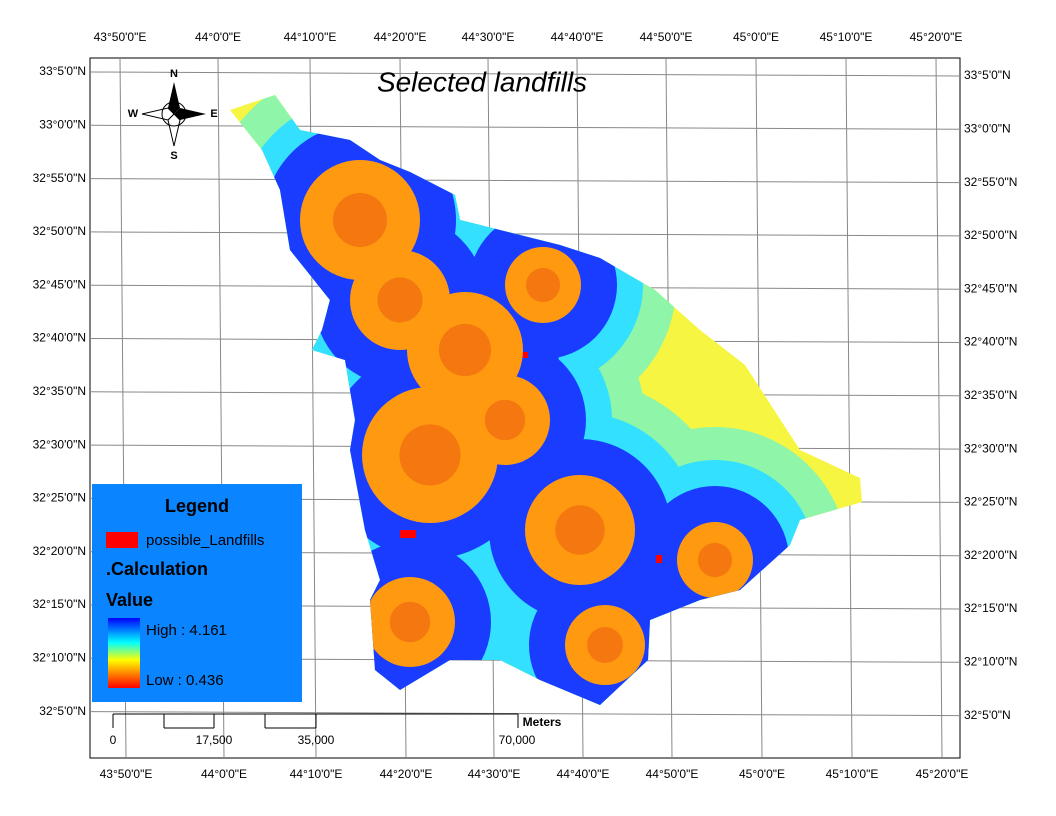  I want to click on legend-label: possible_Landfills, so click(205, 540).